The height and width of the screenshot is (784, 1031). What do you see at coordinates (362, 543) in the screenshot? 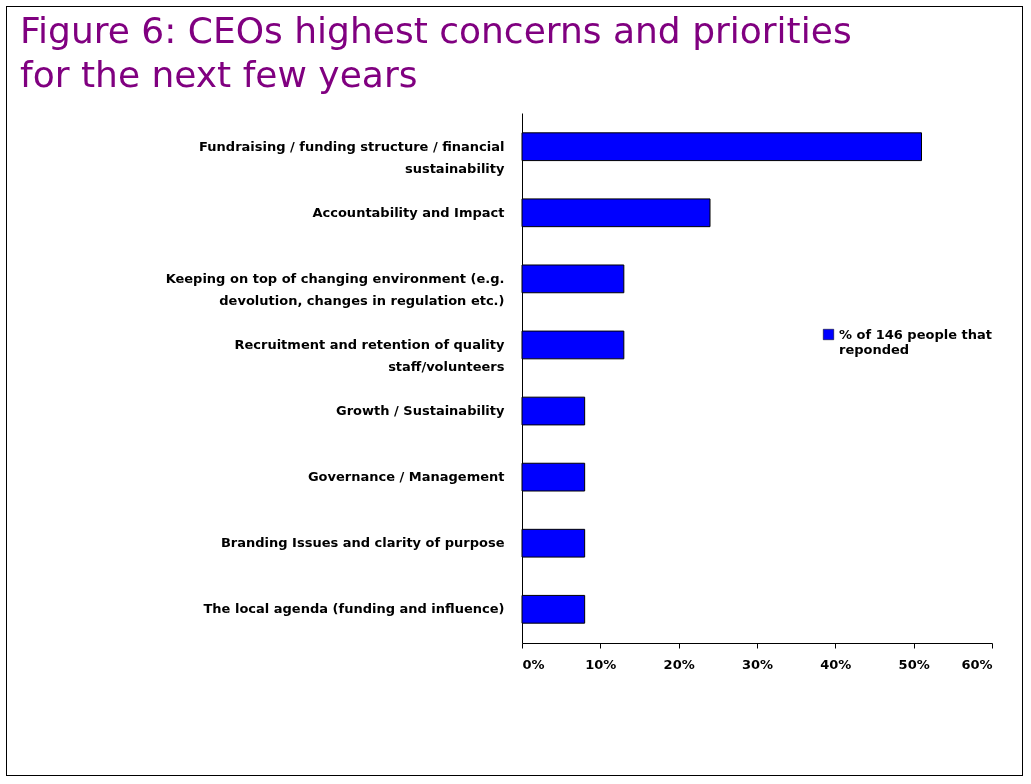
I see `y-tick-label: Branding Issues and clarity of purpose` at bounding box center [362, 543].